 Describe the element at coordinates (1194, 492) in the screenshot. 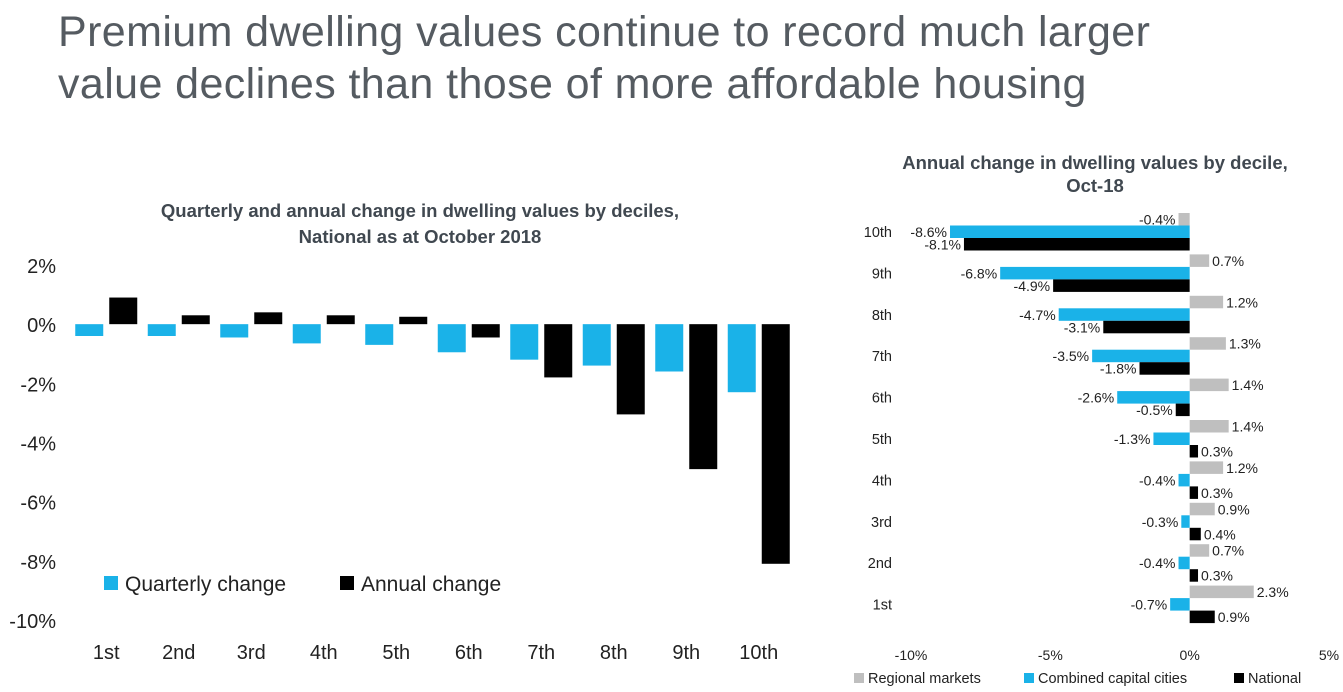

I see `national-bar-4th` at that location.